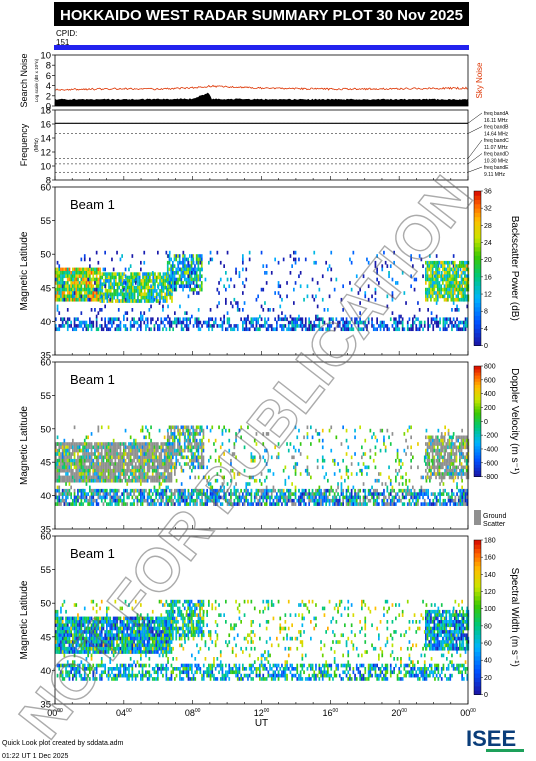 This screenshot has width=536, height=761. I want to click on power-ytick-label: 50, so click(45, 255).